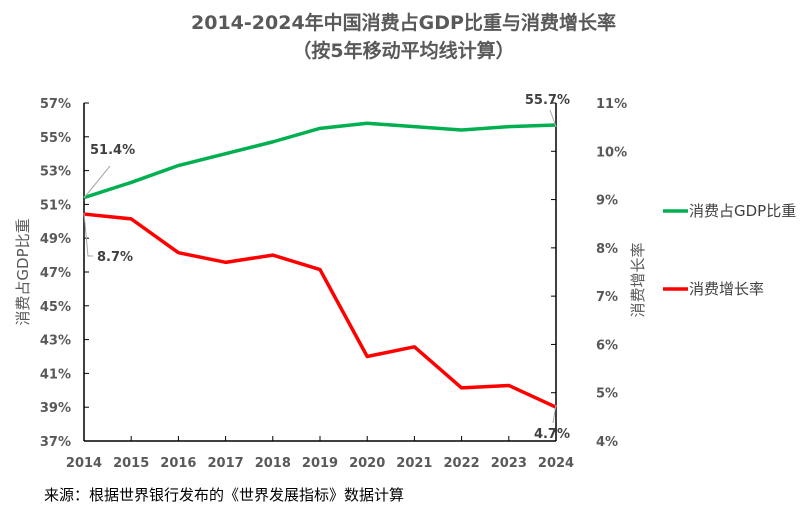 This screenshot has height=518, width=807. What do you see at coordinates (556, 463) in the screenshot?
I see `x-axis-tick-label: 2024` at bounding box center [556, 463].